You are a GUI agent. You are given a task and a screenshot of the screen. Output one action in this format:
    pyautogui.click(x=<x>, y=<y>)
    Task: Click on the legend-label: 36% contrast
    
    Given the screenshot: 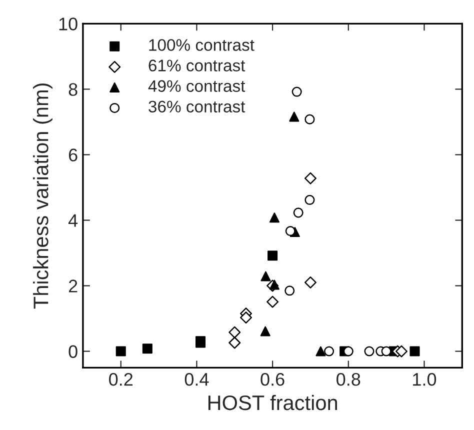 What is the action you would take?
    pyautogui.click(x=197, y=106)
    